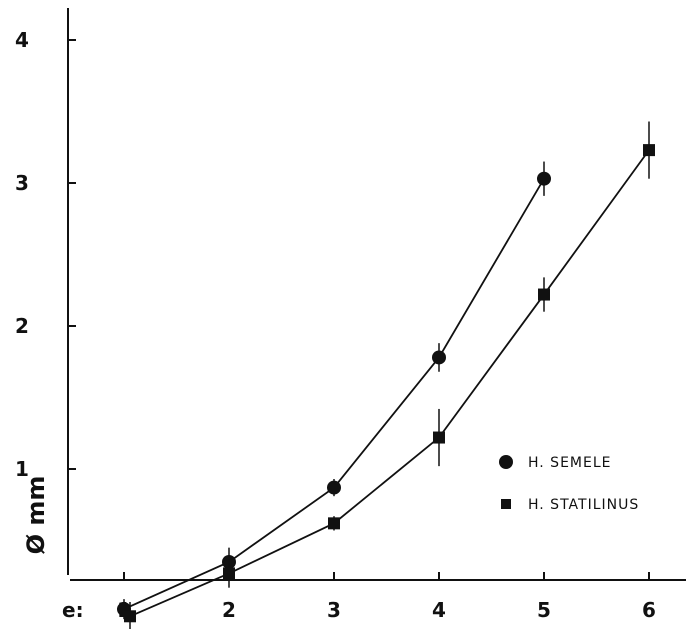 The width and height of the screenshot is (697, 629). I want to click on x-tick-label: 3, so click(334, 610).